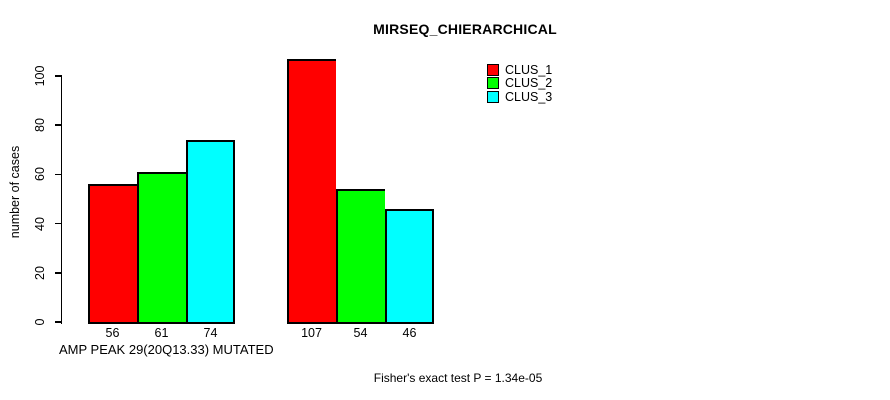  I want to click on y-tick-label-60: 60, so click(40, 174).